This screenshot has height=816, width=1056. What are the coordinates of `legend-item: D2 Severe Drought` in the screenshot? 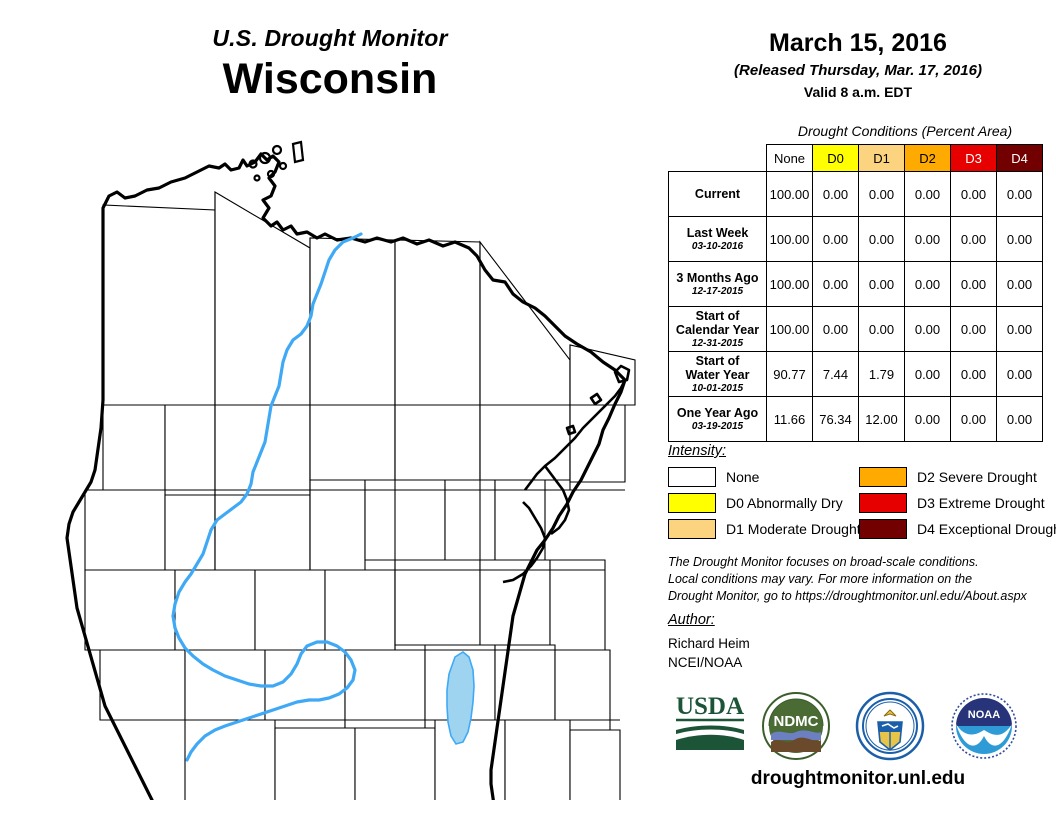 It's located at (957, 477).